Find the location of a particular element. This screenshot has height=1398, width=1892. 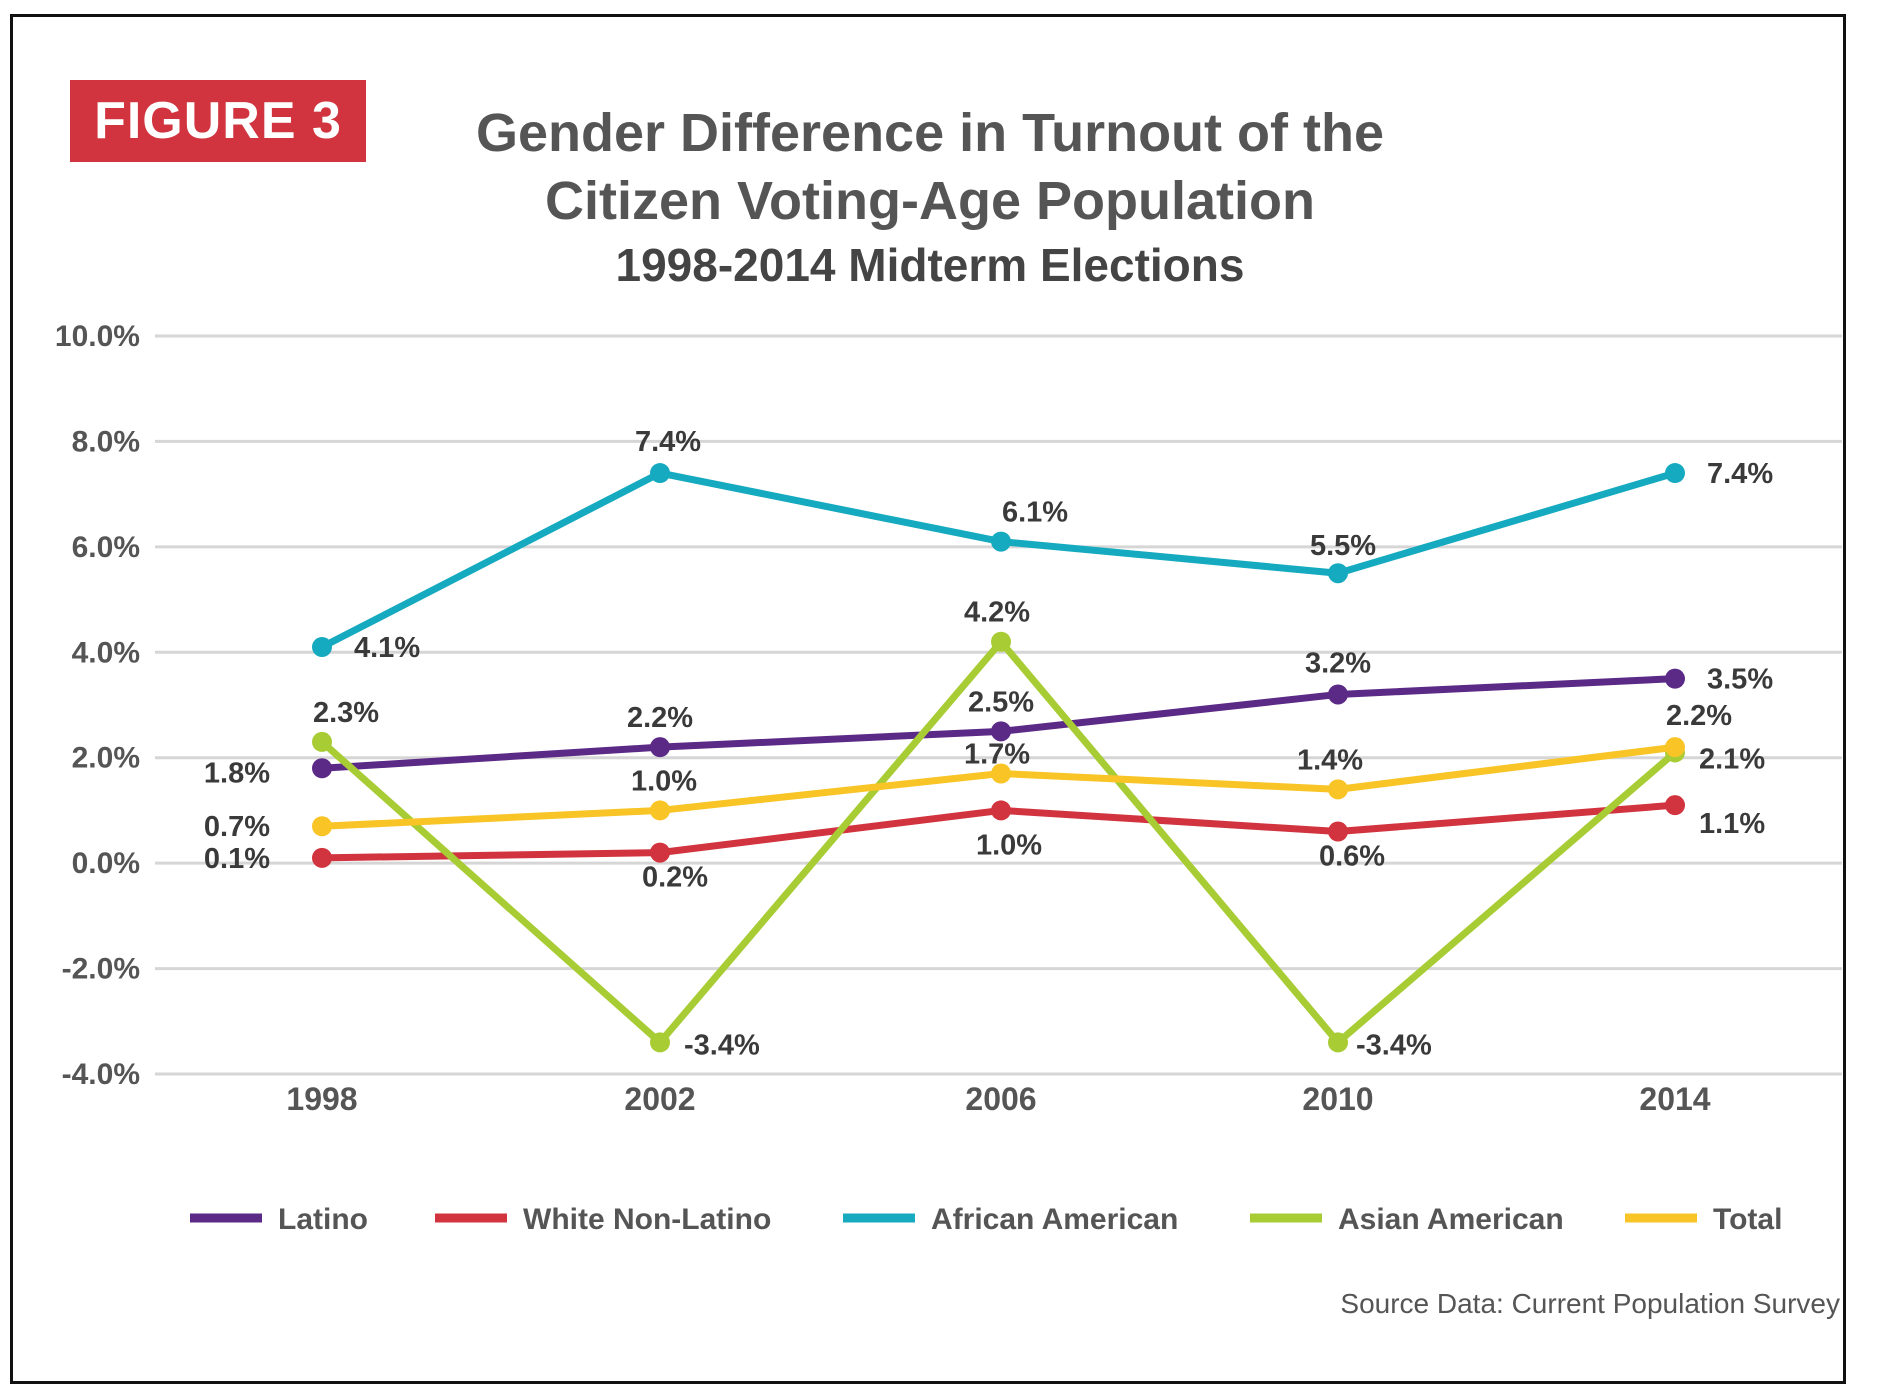

figure-label: FIGURE 3 is located at coordinates (218, 121).